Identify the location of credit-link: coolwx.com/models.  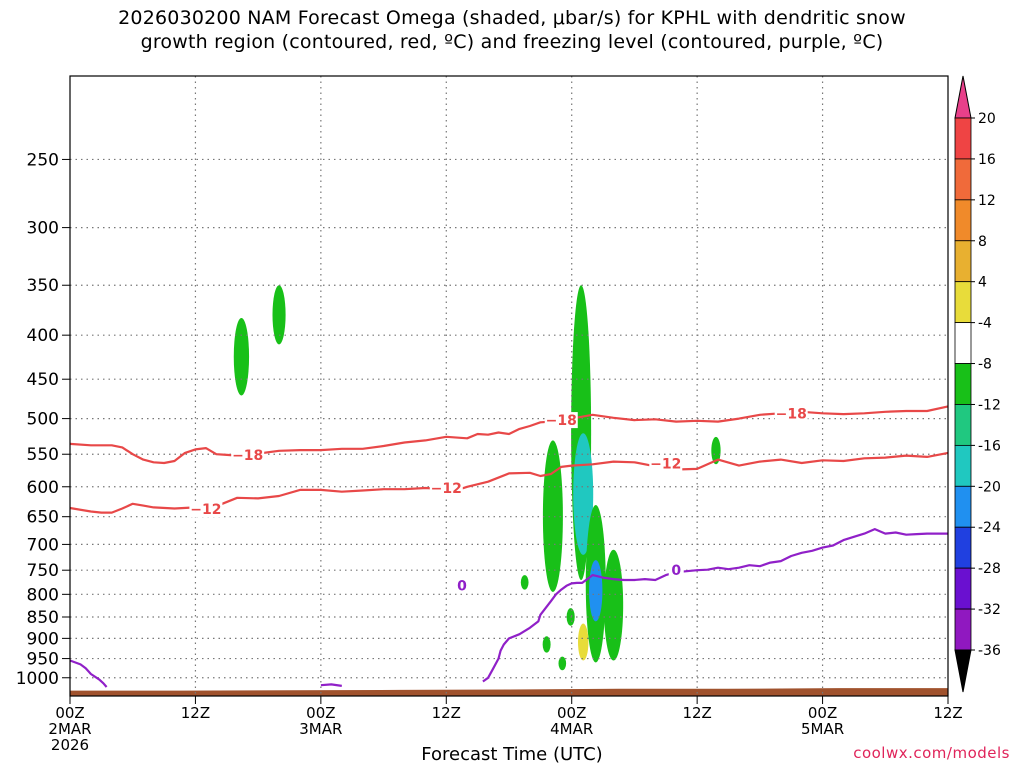
(931, 753).